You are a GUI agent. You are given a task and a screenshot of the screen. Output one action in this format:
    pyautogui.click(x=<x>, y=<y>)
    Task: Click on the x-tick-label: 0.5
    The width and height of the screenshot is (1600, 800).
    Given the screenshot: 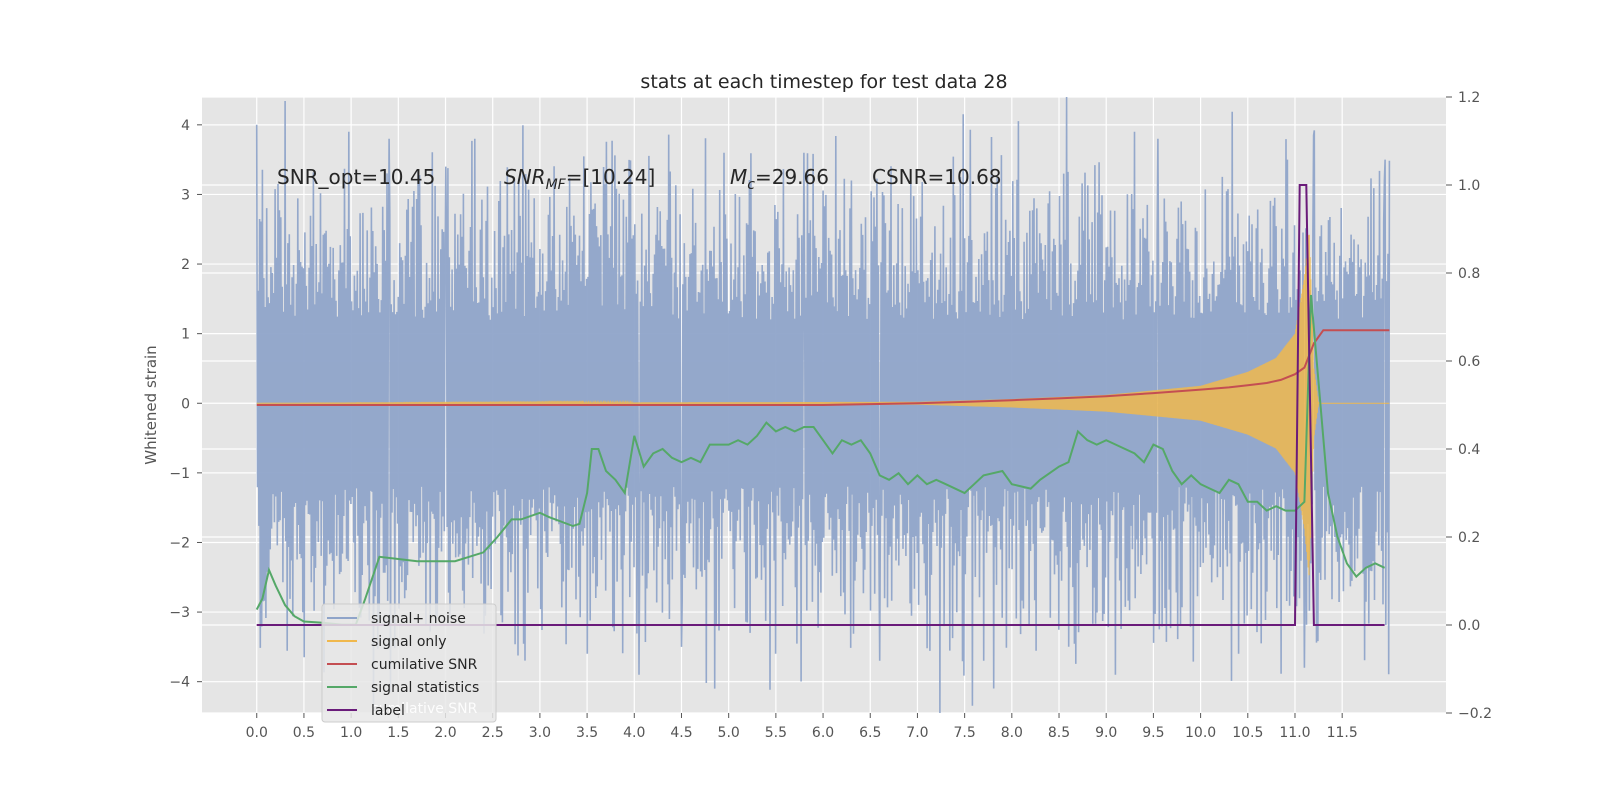 What is the action you would take?
    pyautogui.click(x=304, y=733)
    